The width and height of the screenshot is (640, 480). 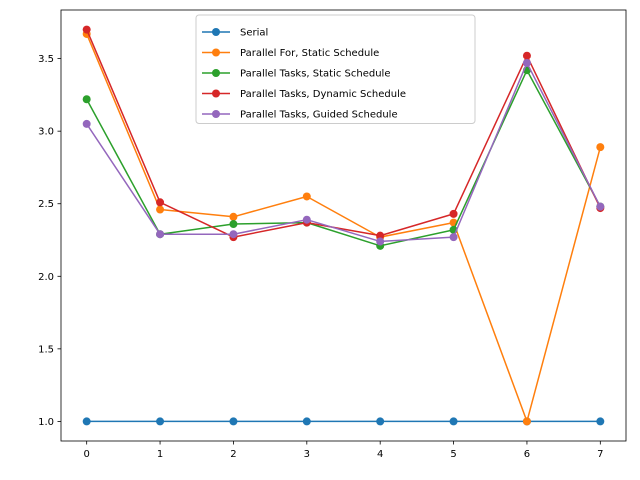 I want to click on y-tick-label: 3.5, so click(x=46, y=59).